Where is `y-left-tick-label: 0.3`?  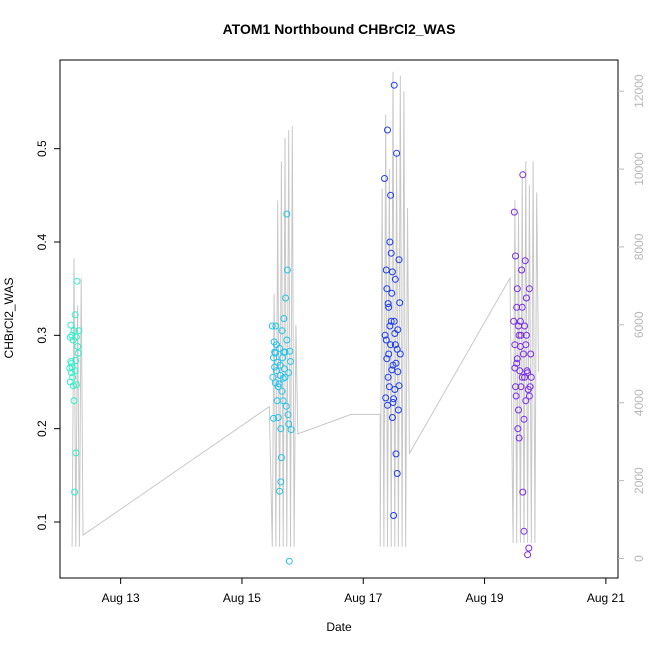 y-left-tick-label: 0.3 is located at coordinates (42, 335).